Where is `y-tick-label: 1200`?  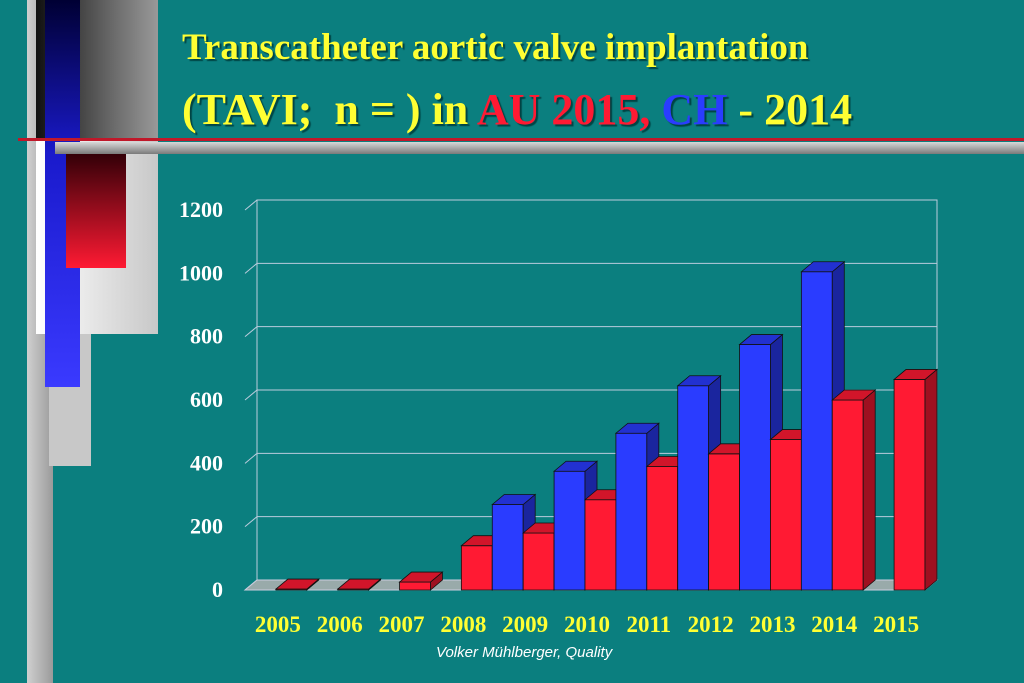 y-tick-label: 1200 is located at coordinates (201, 209).